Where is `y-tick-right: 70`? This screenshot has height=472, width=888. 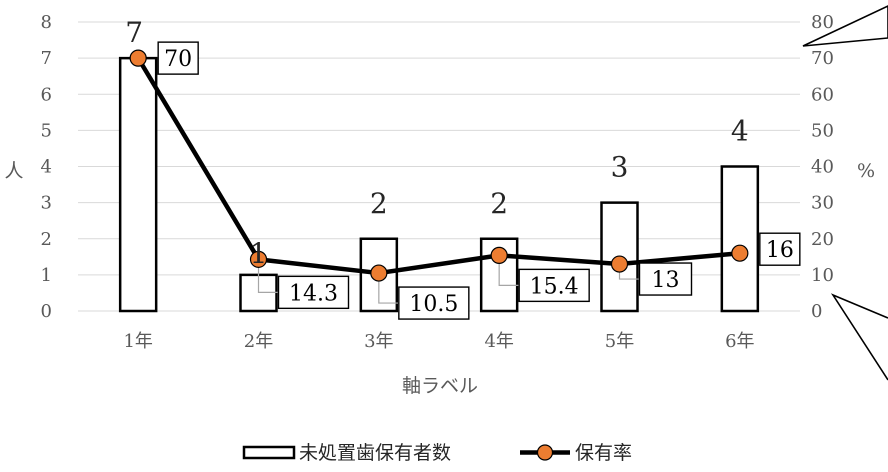 y-tick-right: 70 is located at coordinates (822, 58).